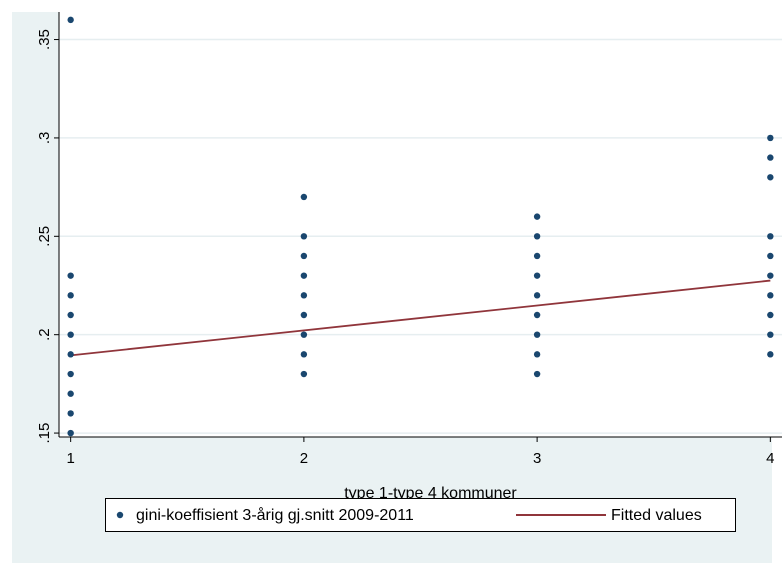 The height and width of the screenshot is (575, 784). I want to click on legend-label-fitted: Fitted values, so click(656, 515).